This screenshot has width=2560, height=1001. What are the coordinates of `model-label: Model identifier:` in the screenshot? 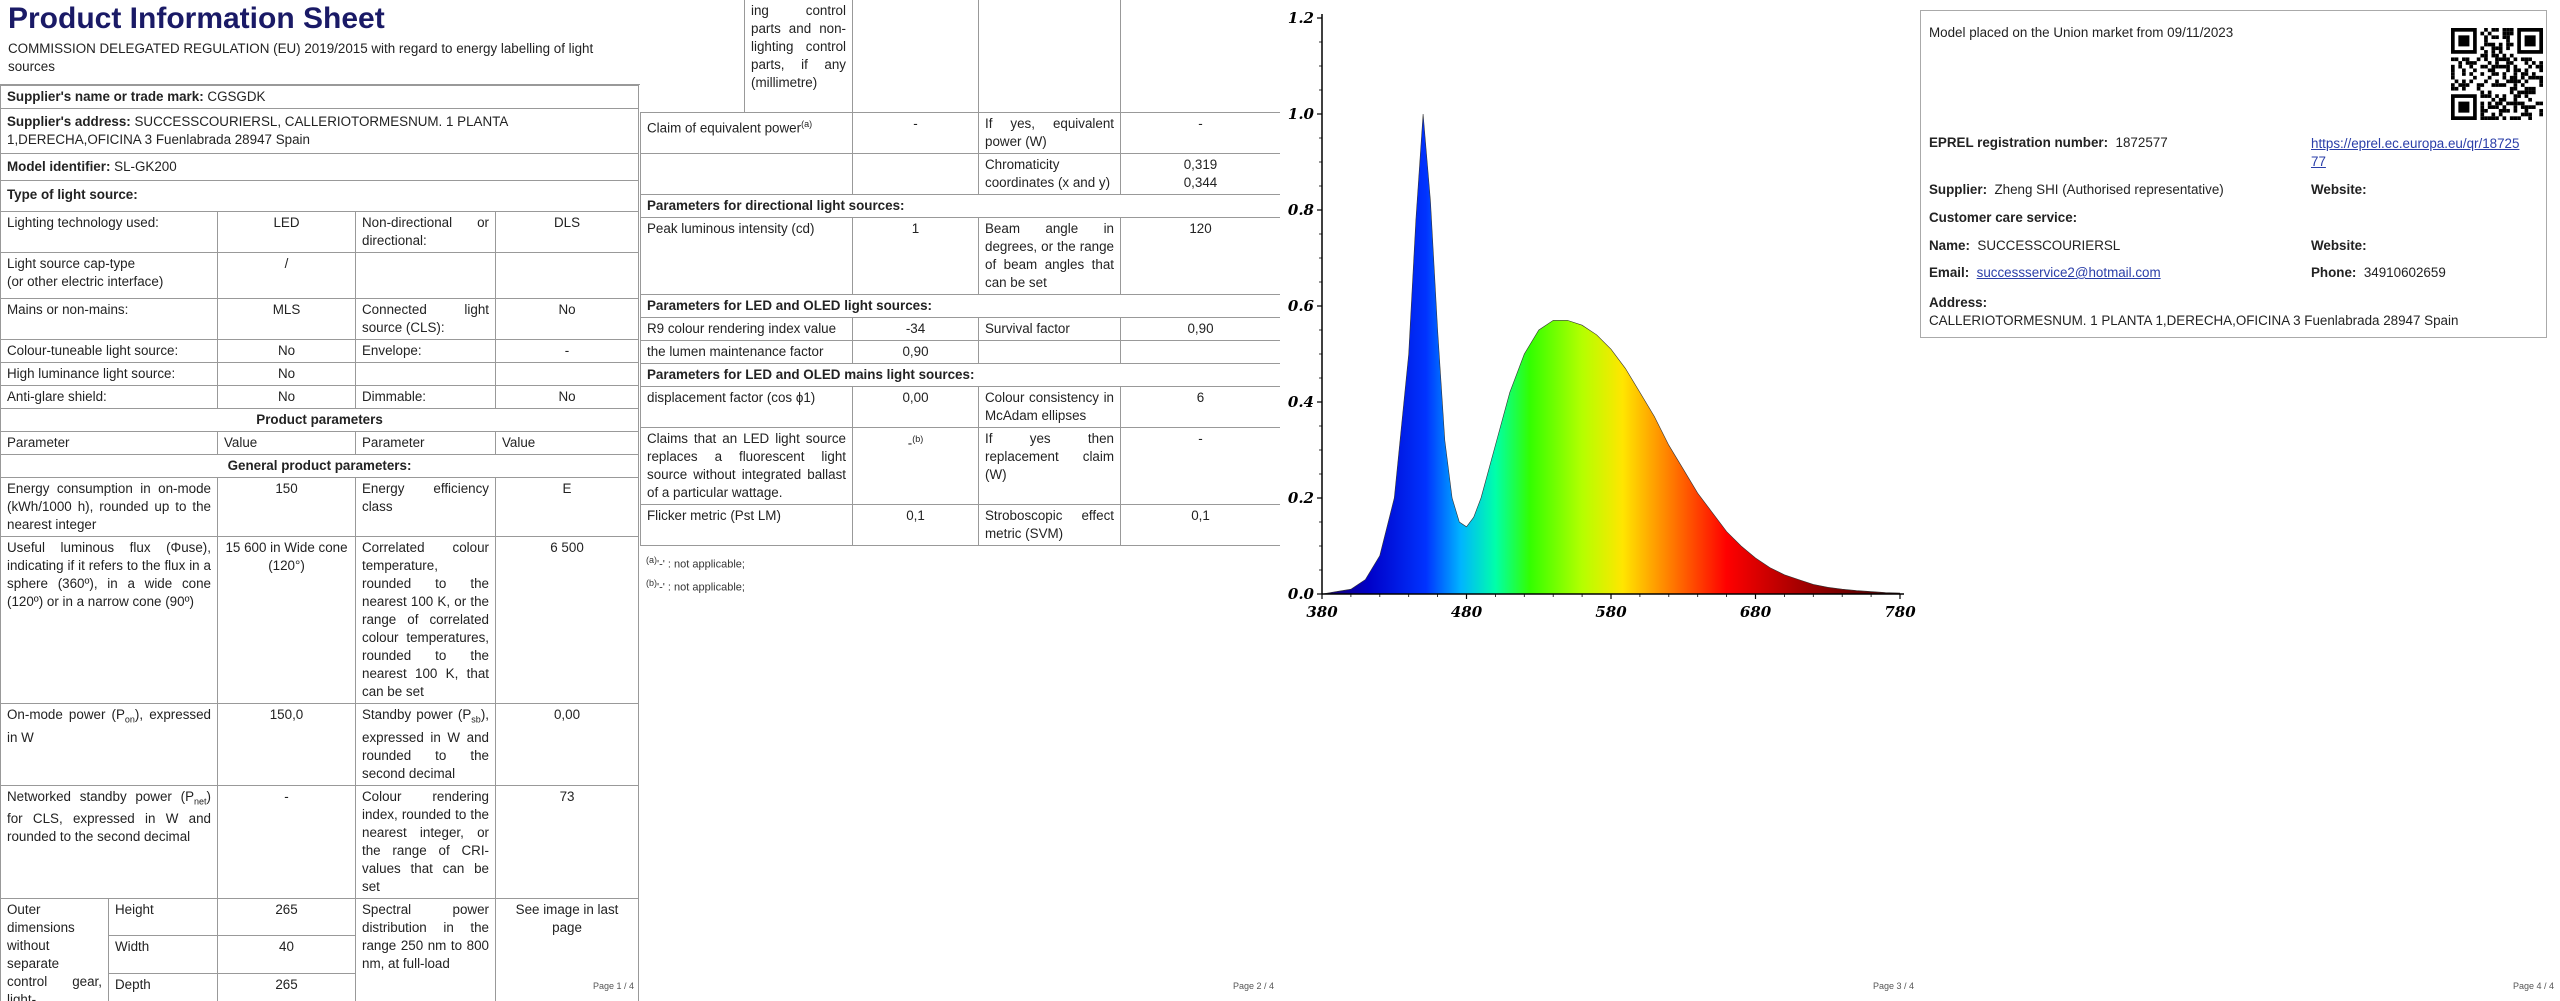 It's located at (59, 166).